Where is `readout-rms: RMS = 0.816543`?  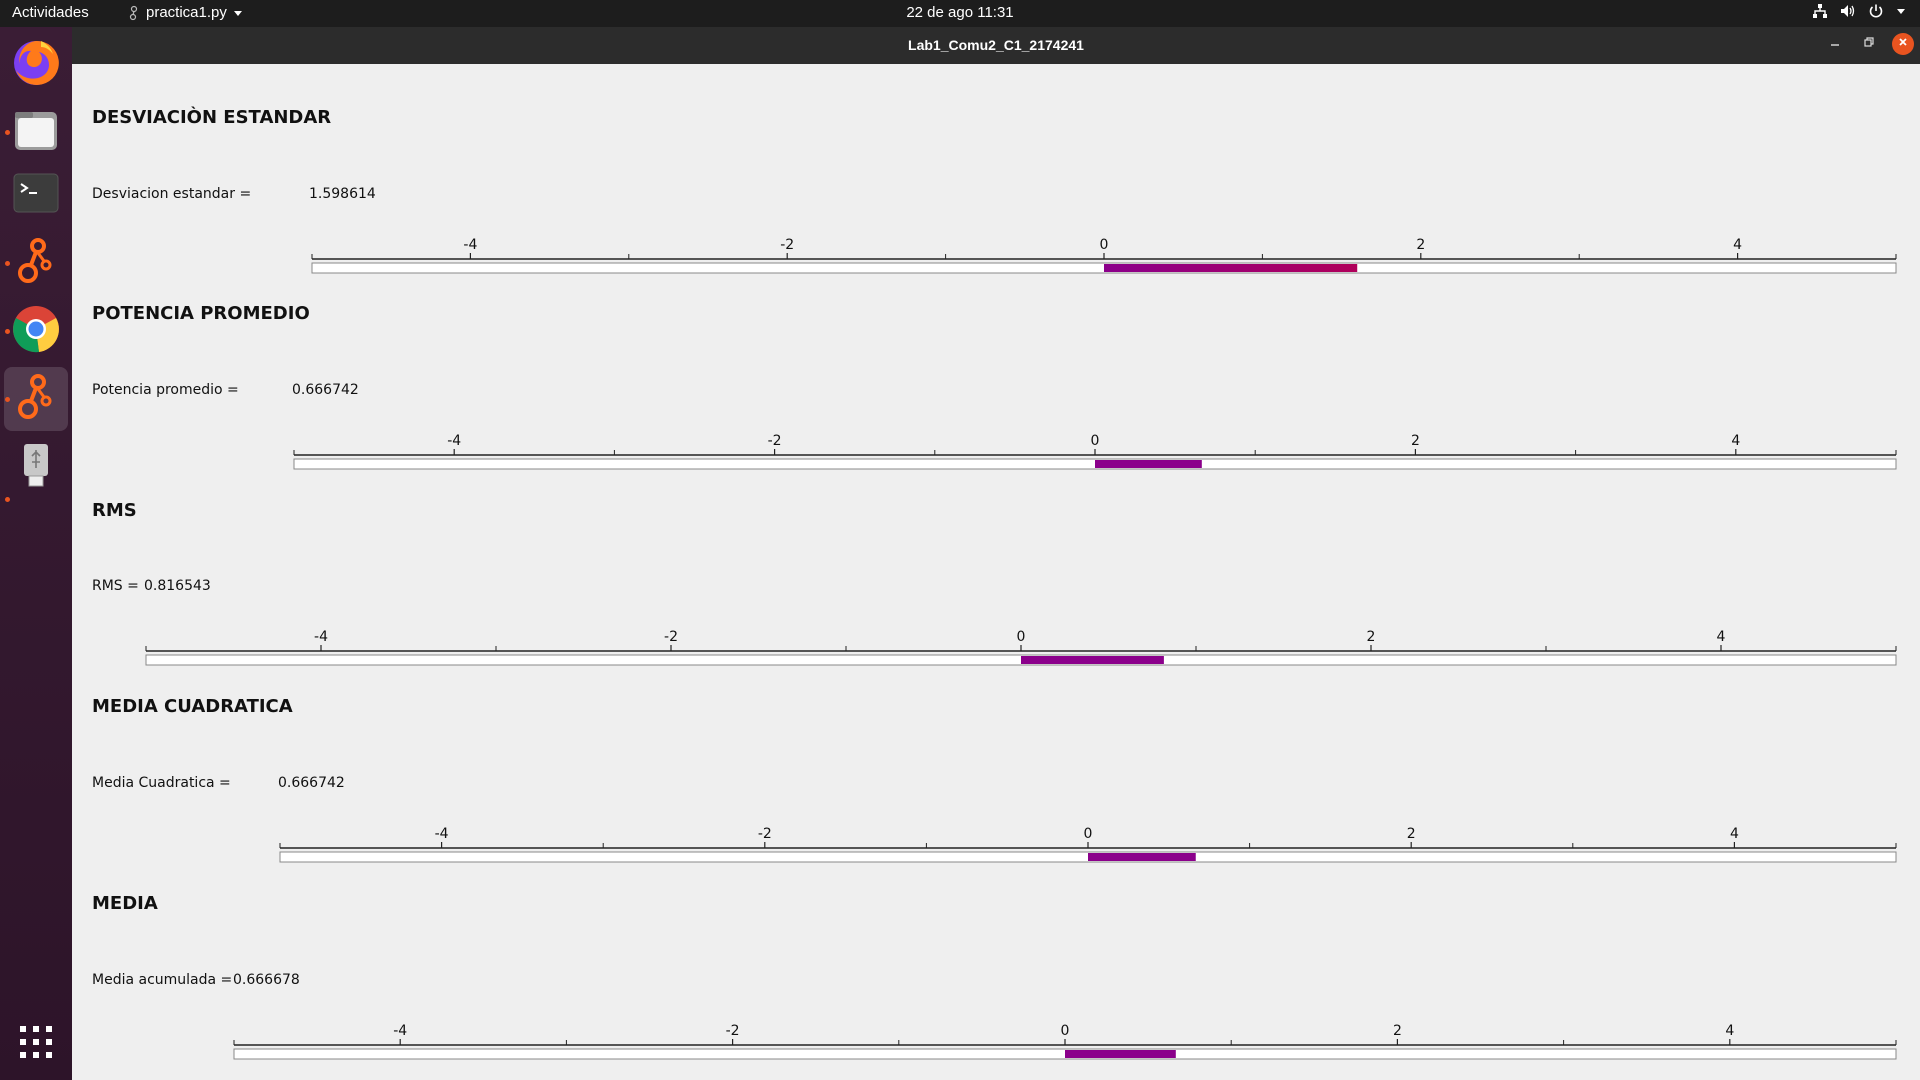
readout-rms: RMS = 0.816543 is located at coordinates (151, 586).